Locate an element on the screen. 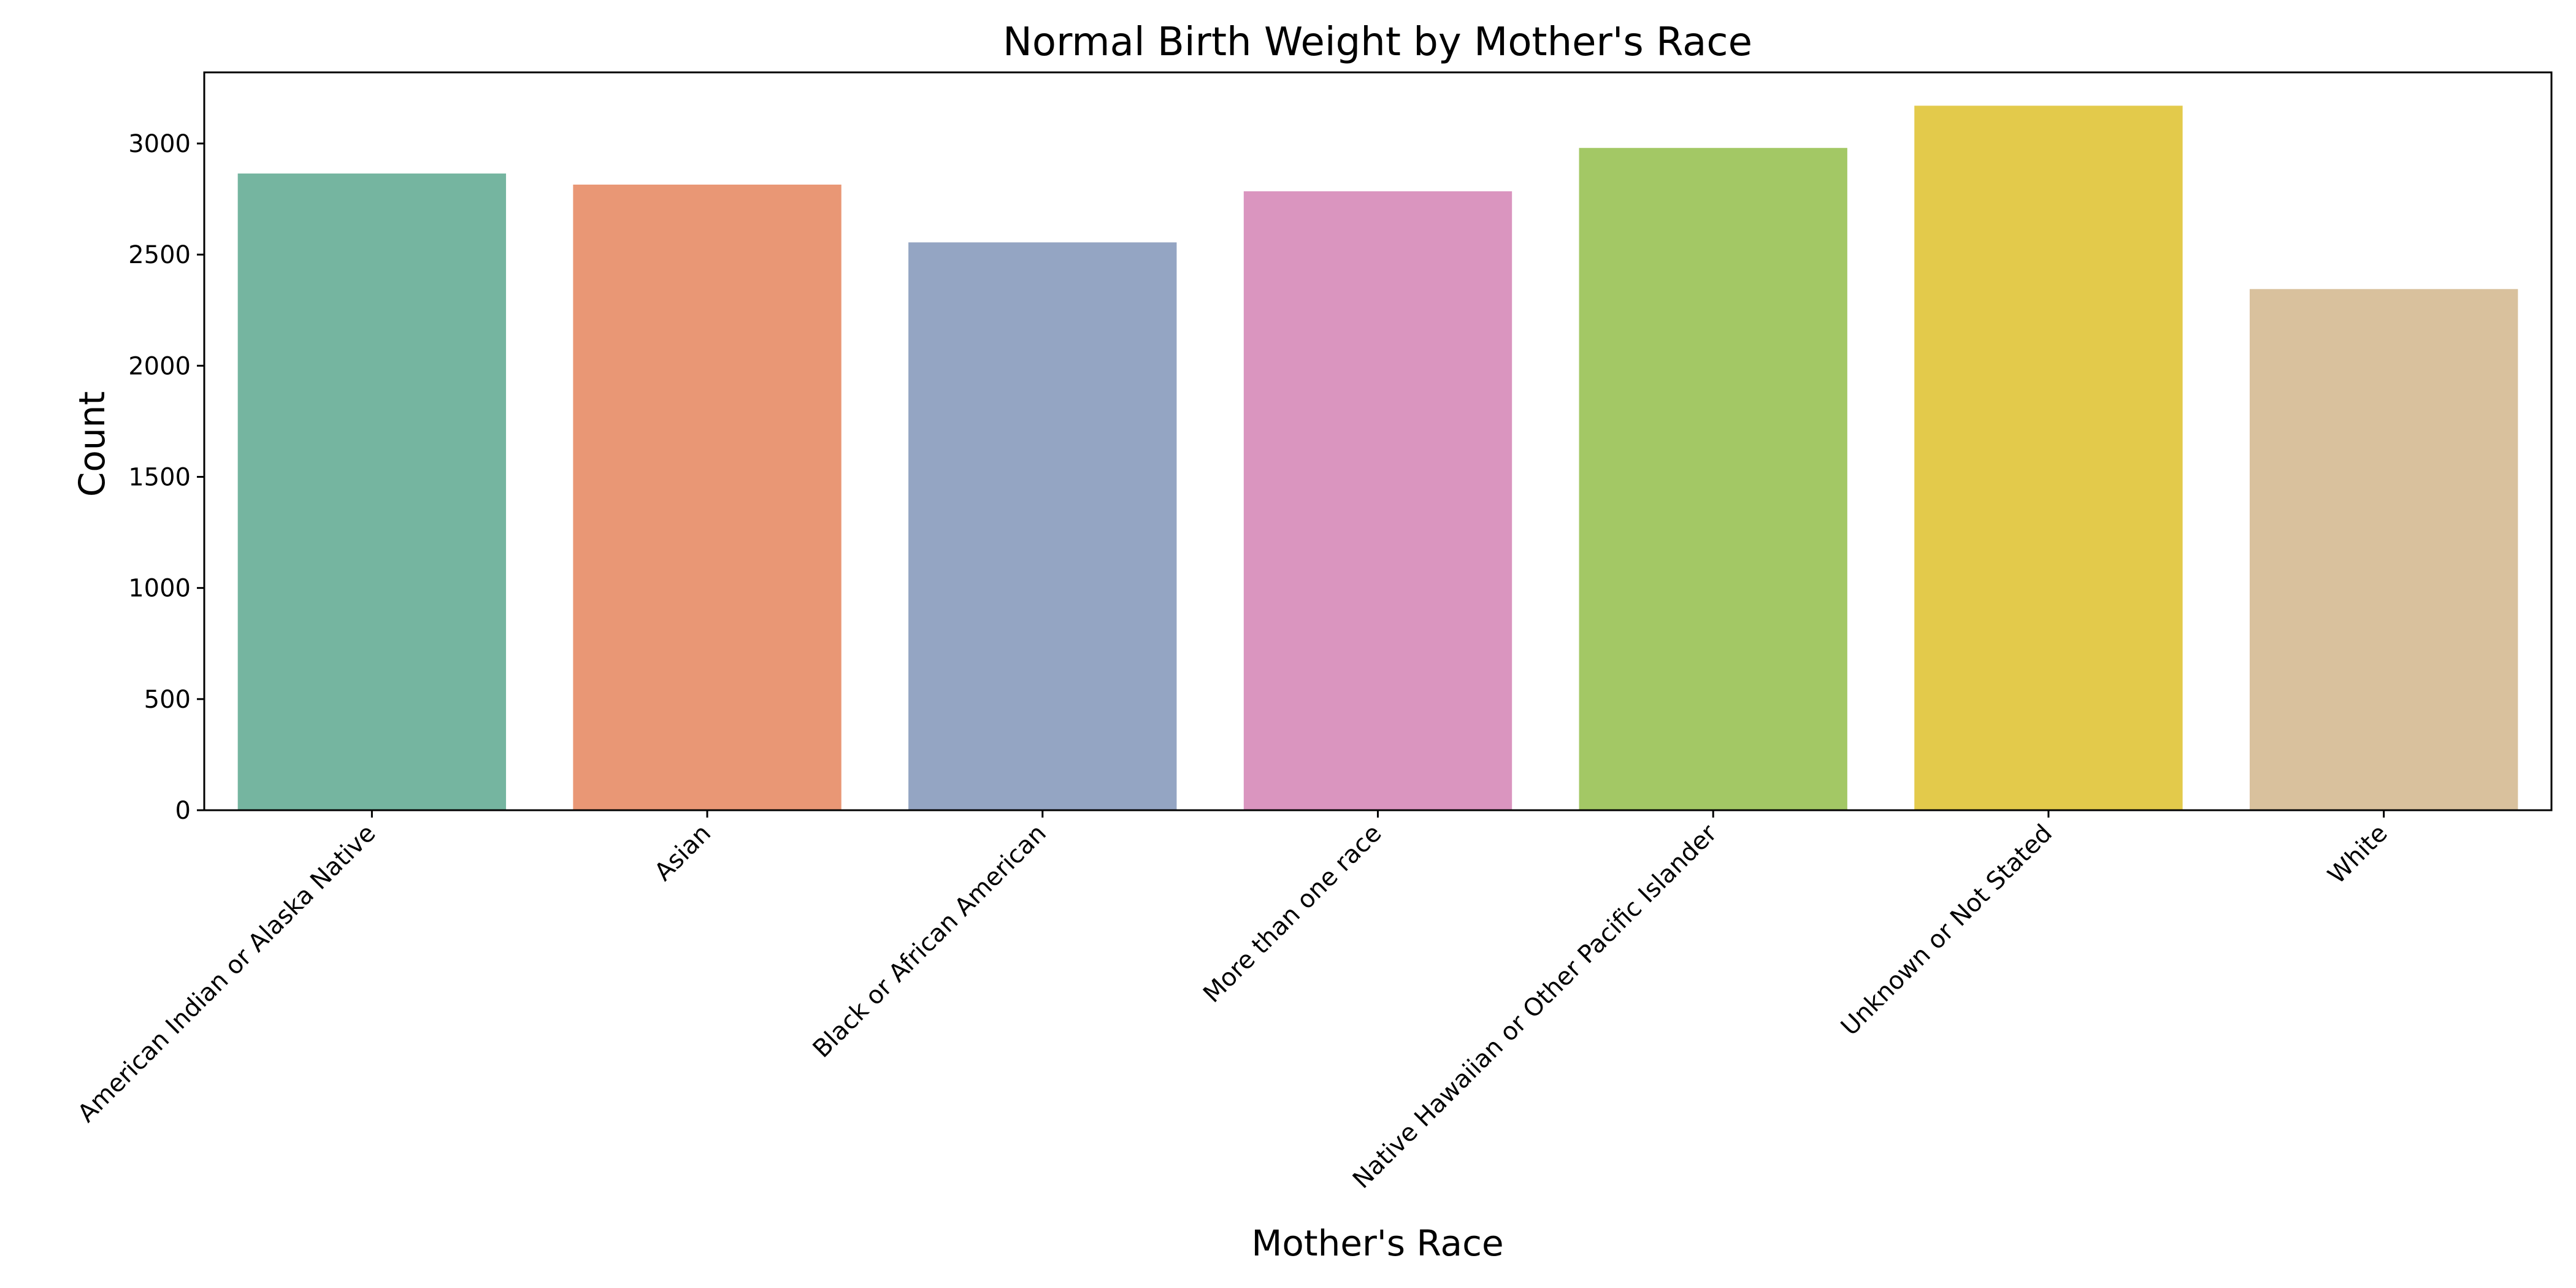 This screenshot has height=1288, width=2576. x-tick-label: American Indian or Alaska Native is located at coordinates (226, 973).